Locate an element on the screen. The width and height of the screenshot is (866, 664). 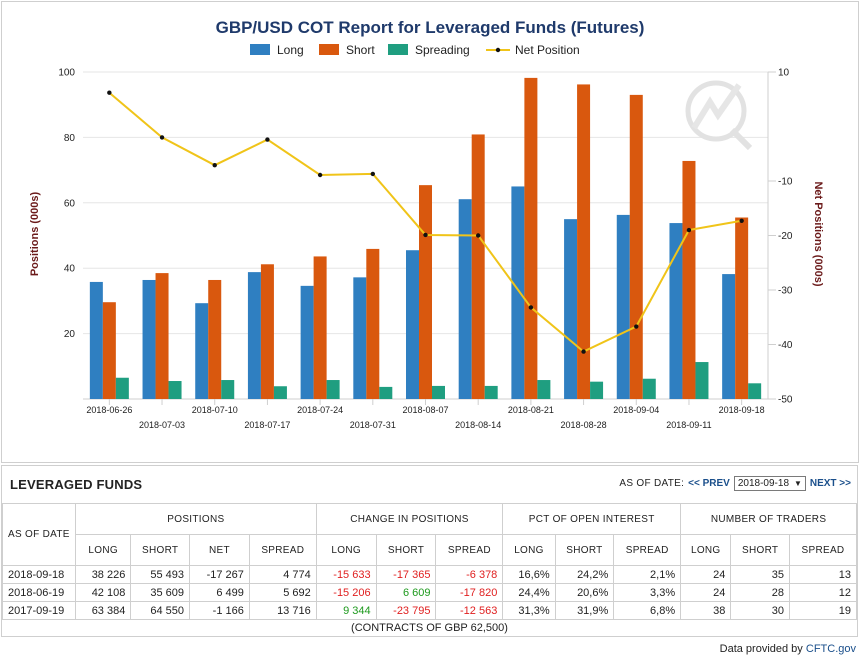
col-positions-long: LONG is located at coordinates (103, 550).